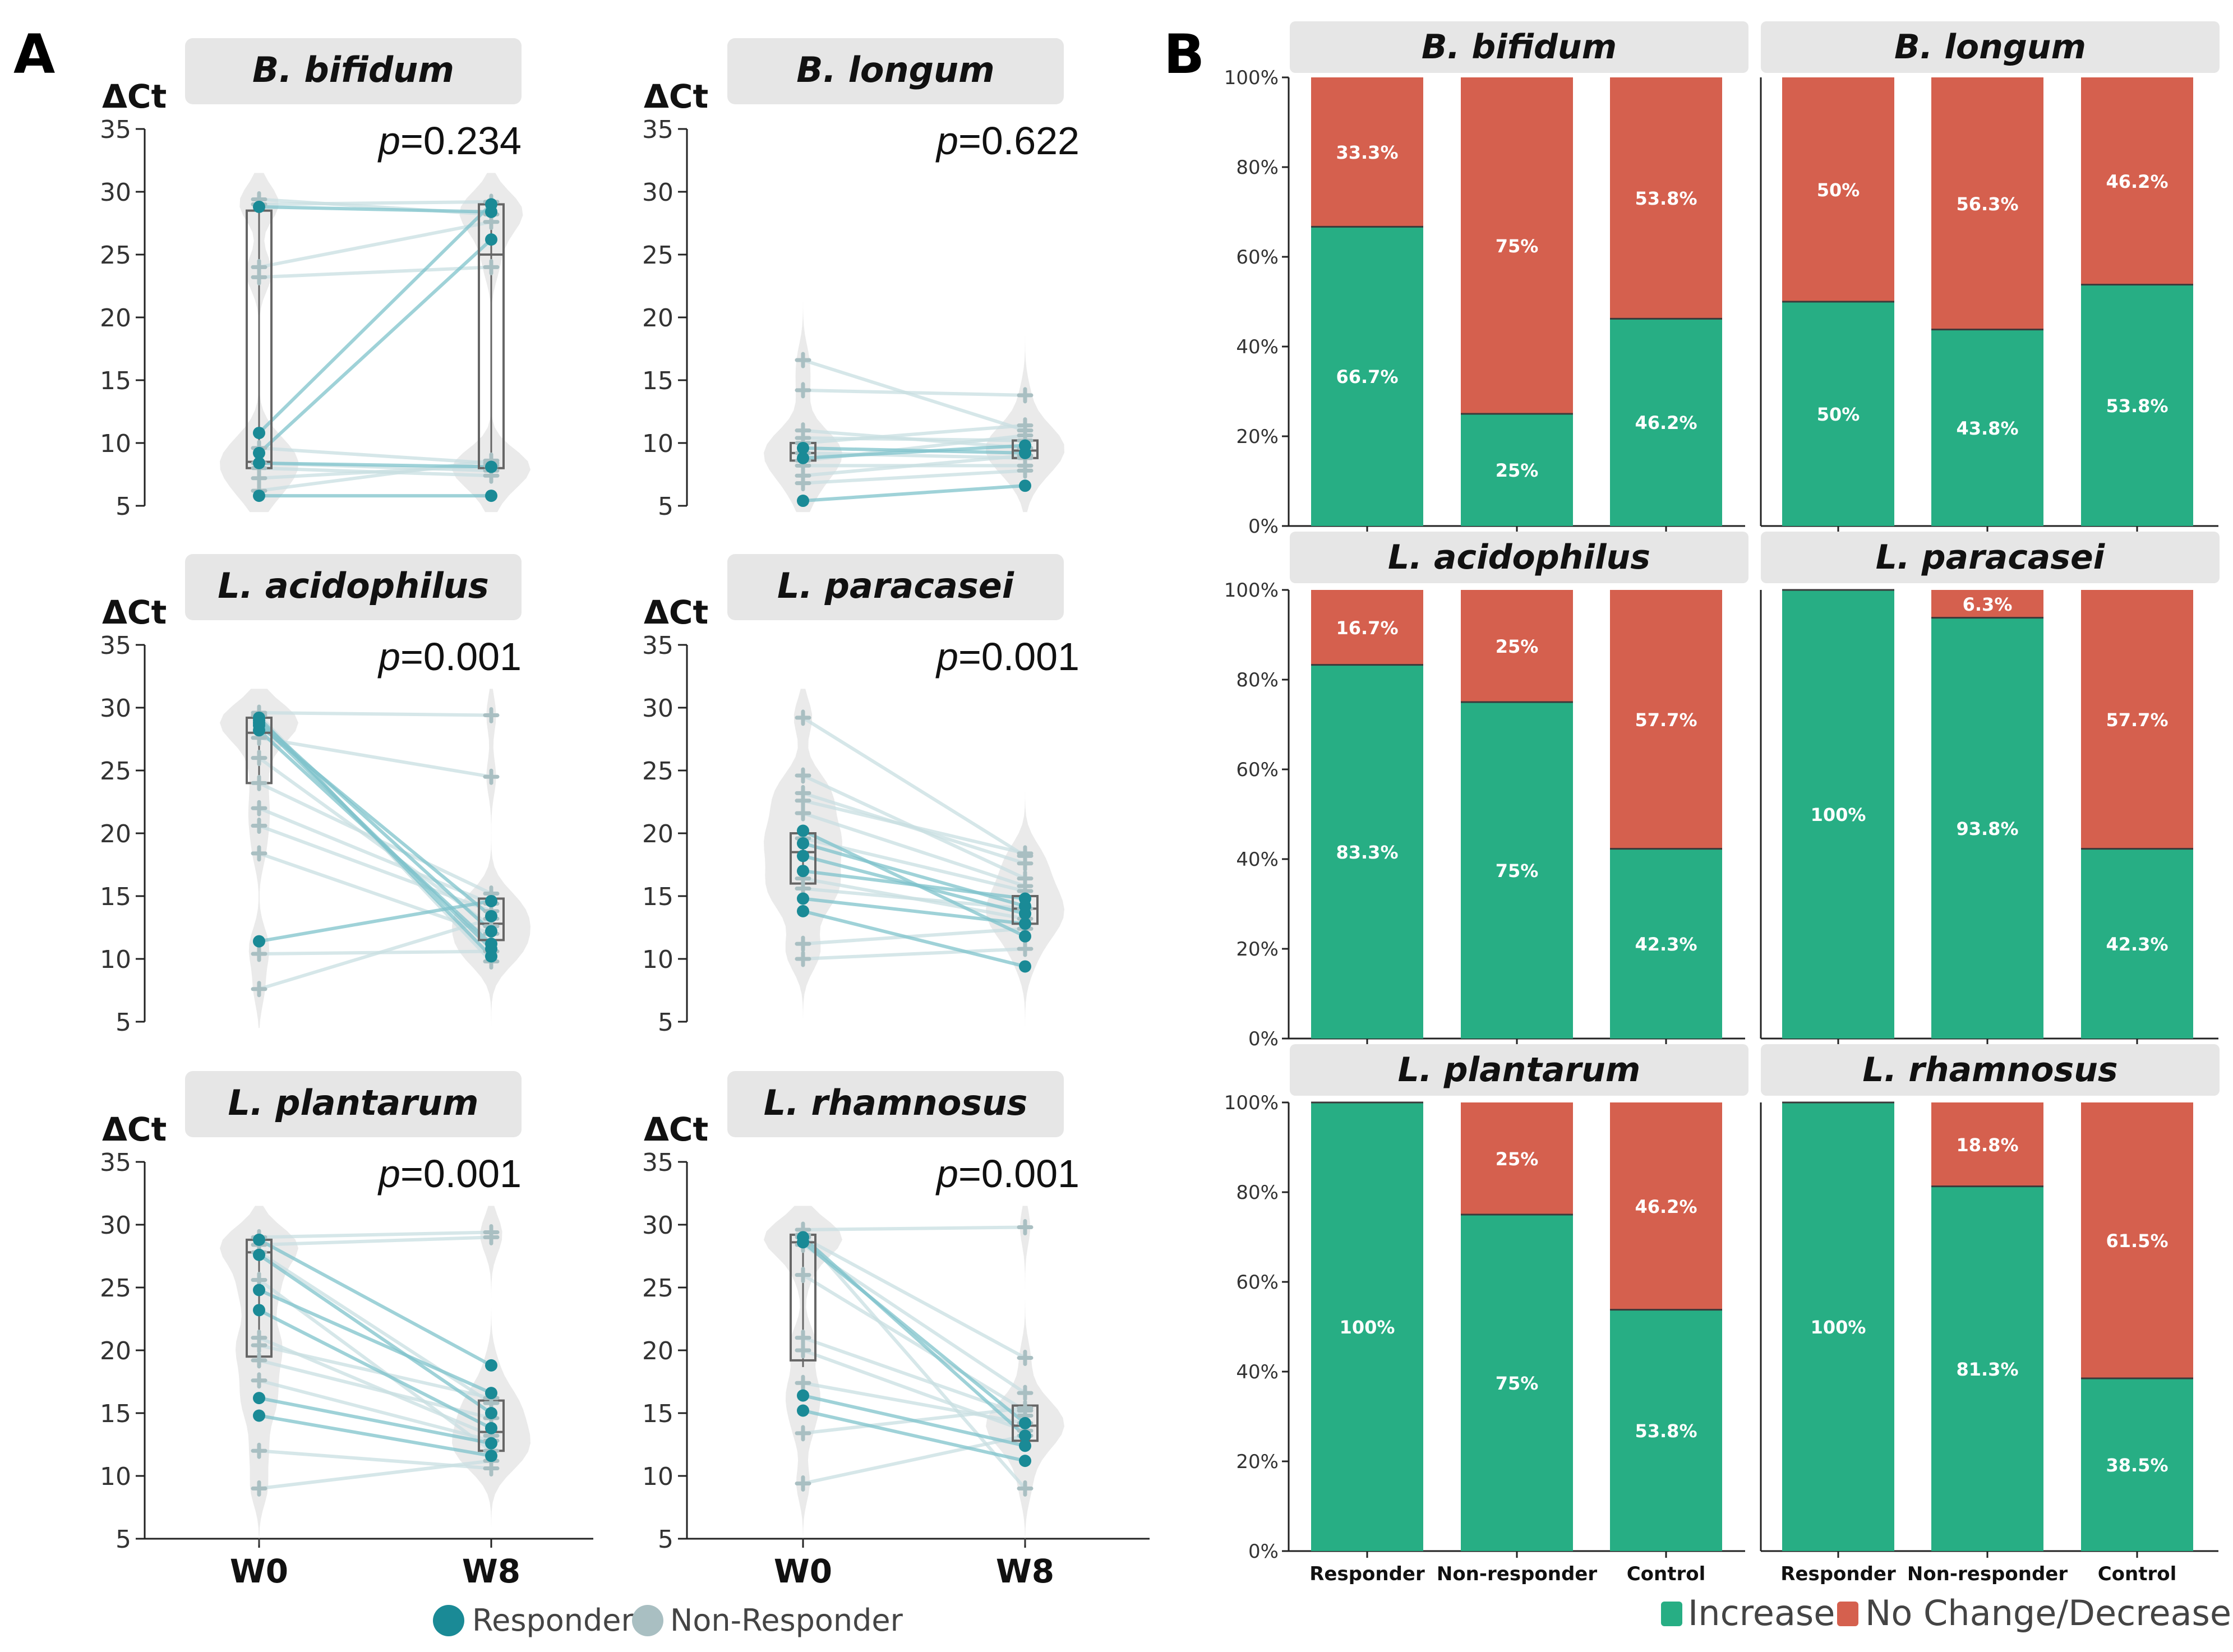  I want to click on violin-chart-l-paracasei: L. paracasei ΔCt p=0.001 5 10 15 20 25 30 35, so click(860, 795).